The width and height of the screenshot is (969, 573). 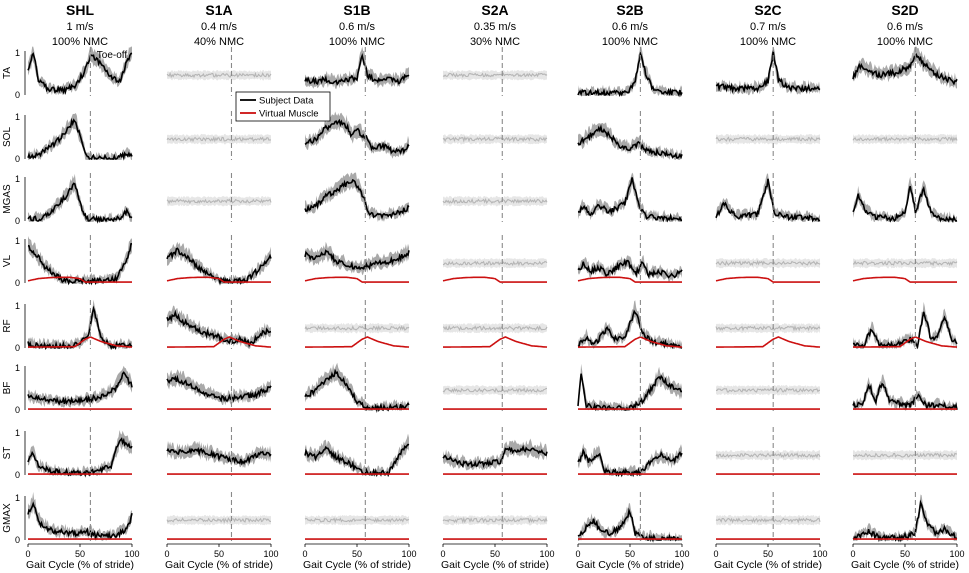 I want to click on panel-s1b-mgas, so click(x=357, y=197).